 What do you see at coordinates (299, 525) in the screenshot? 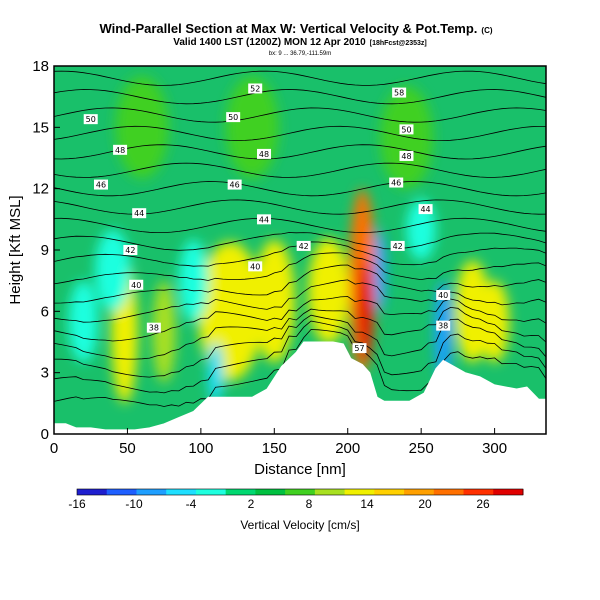
I see `colorbar-label: Vertical Velocity [cm/s]` at bounding box center [299, 525].